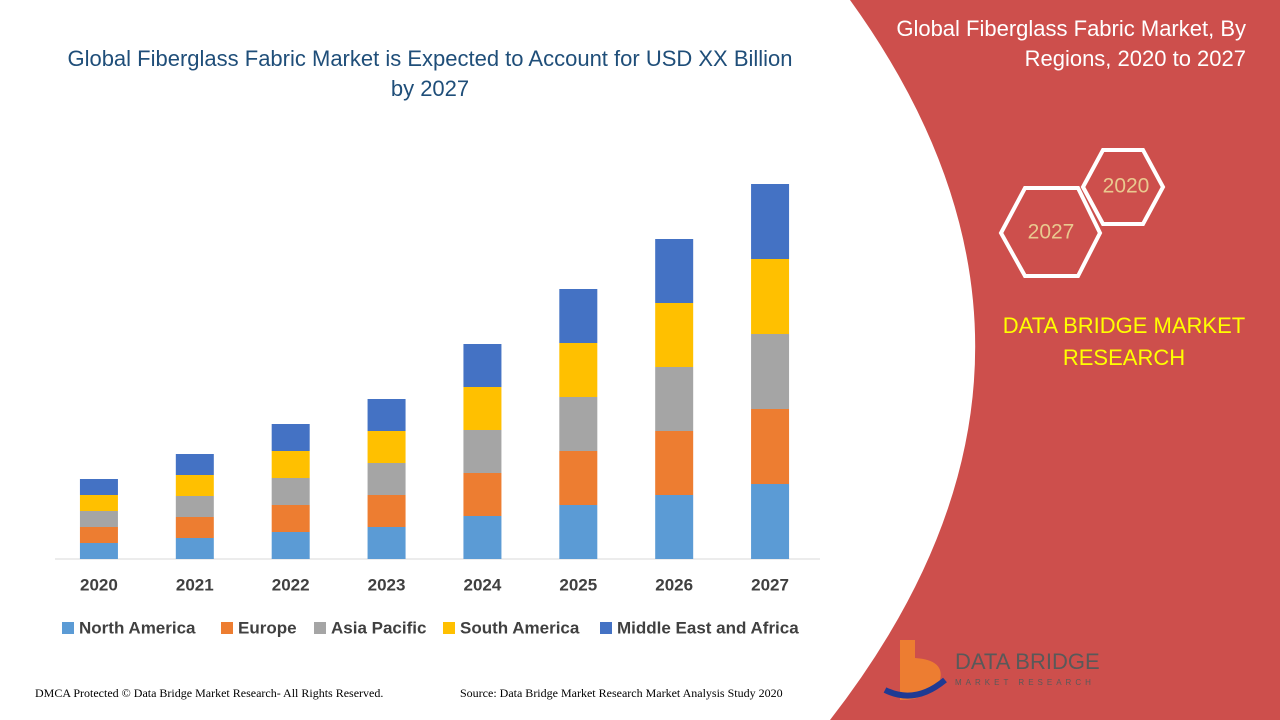  Describe the element at coordinates (674, 584) in the screenshot. I see `x-tick-label: 2026` at that location.